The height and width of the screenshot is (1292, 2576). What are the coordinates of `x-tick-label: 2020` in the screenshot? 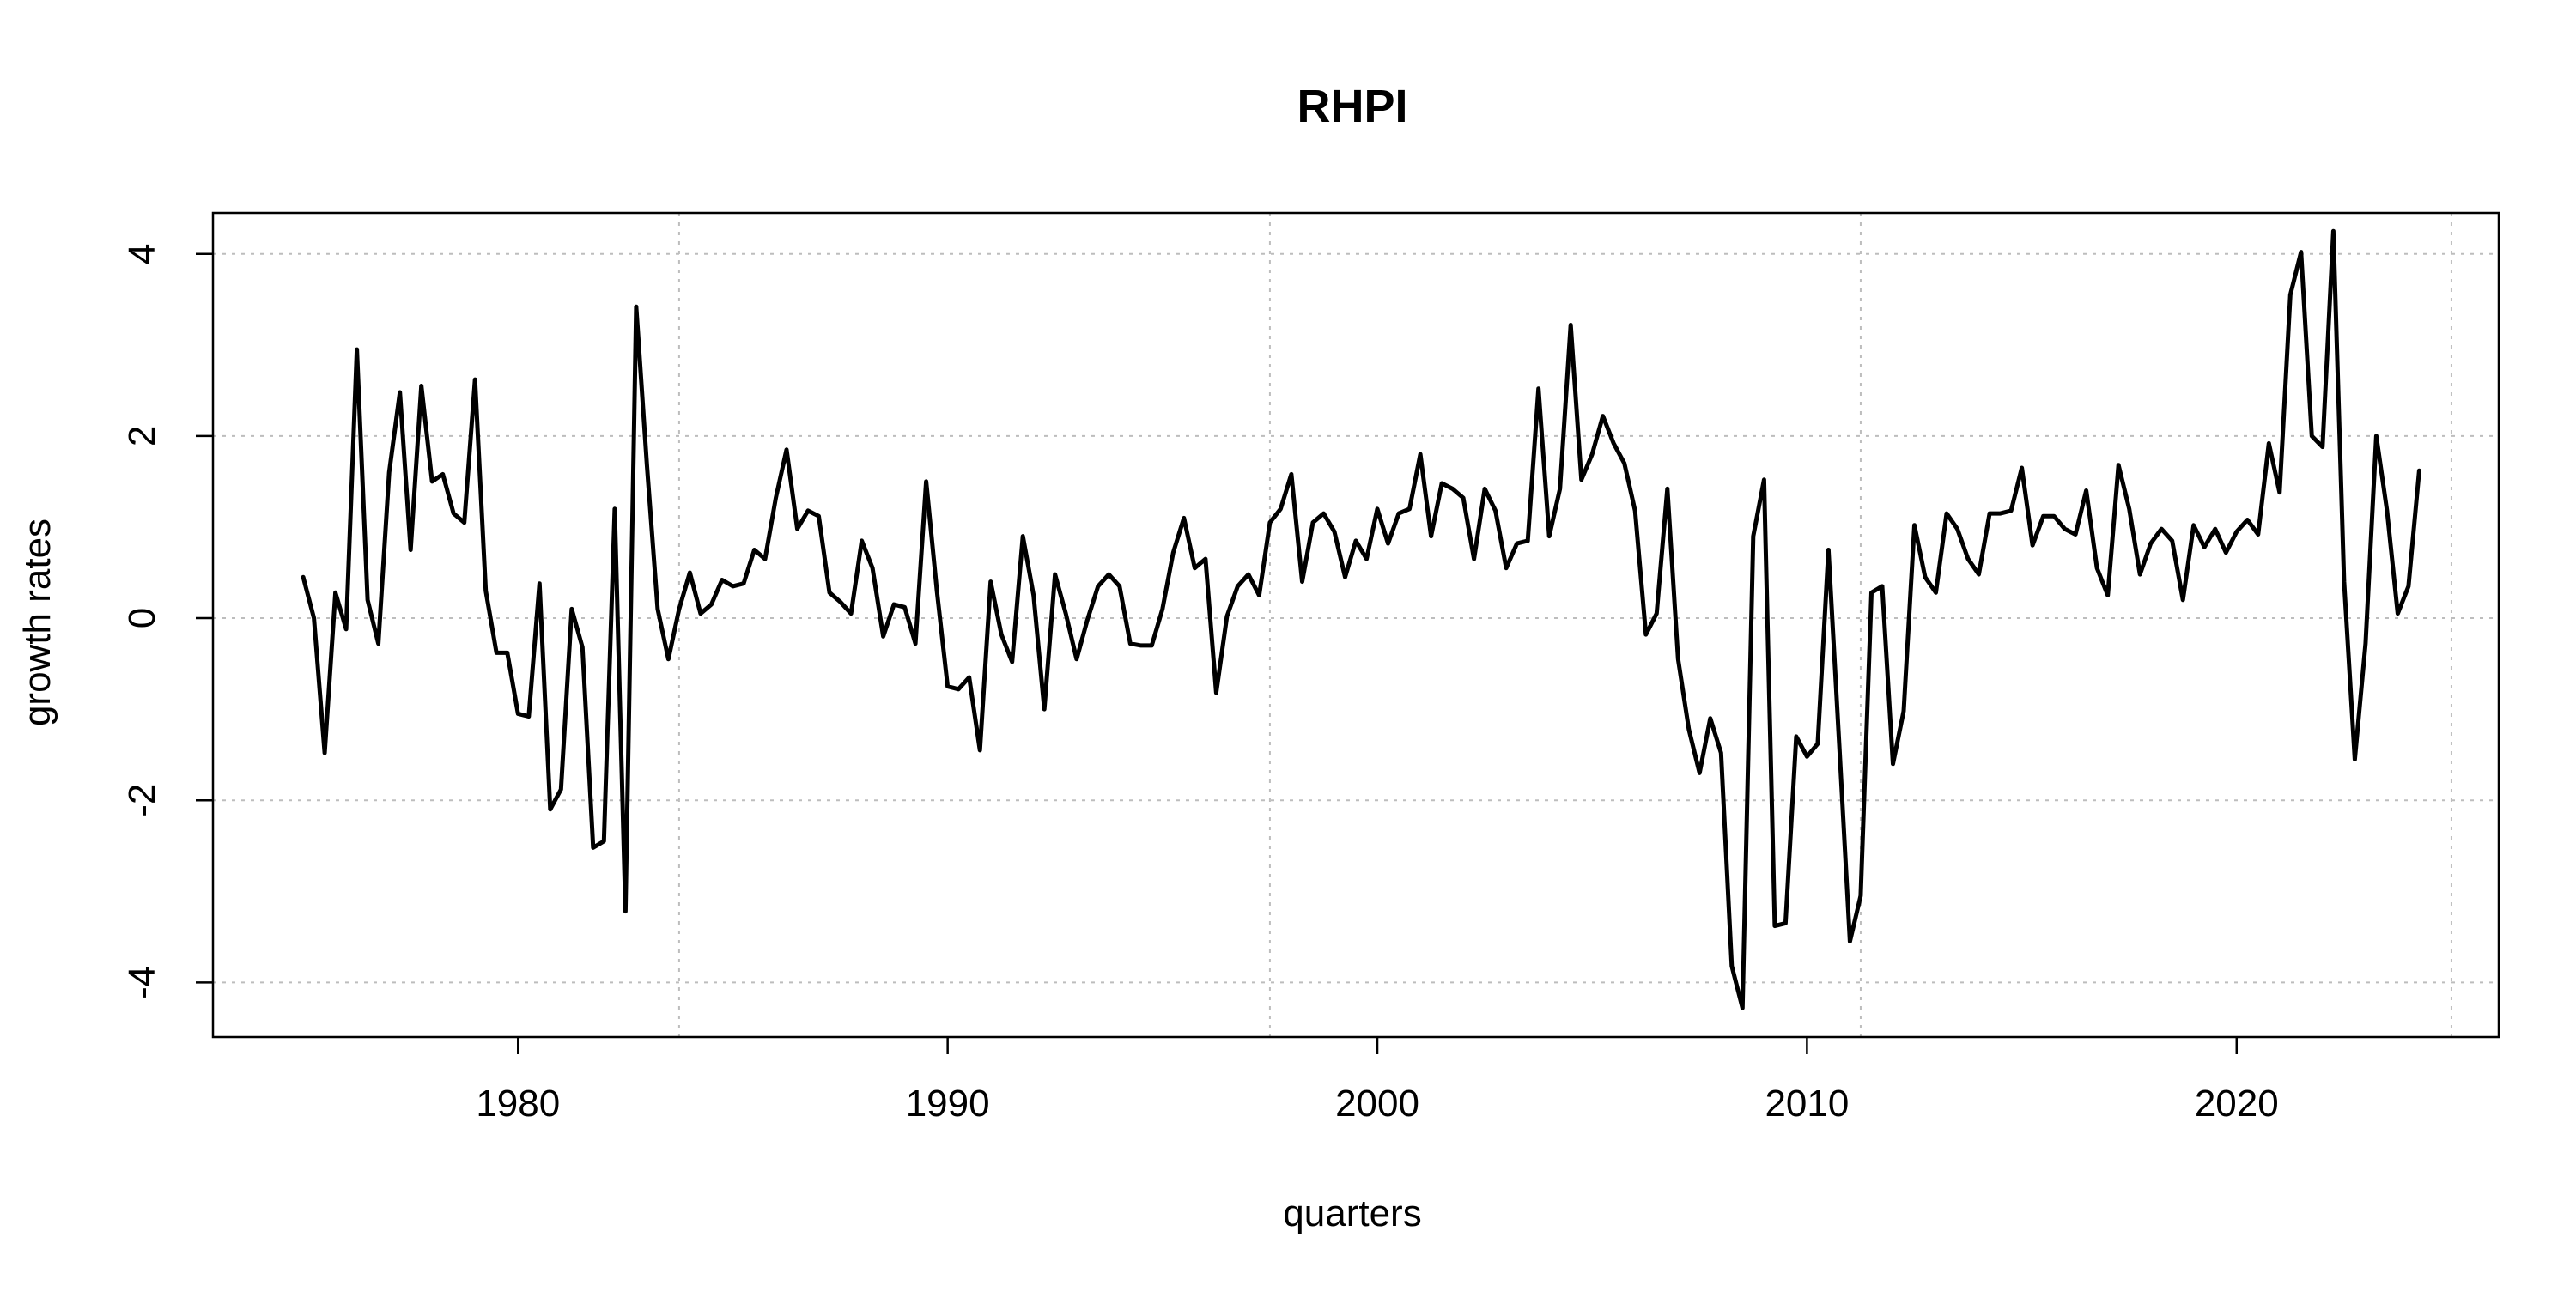 It's located at (2237, 1104).